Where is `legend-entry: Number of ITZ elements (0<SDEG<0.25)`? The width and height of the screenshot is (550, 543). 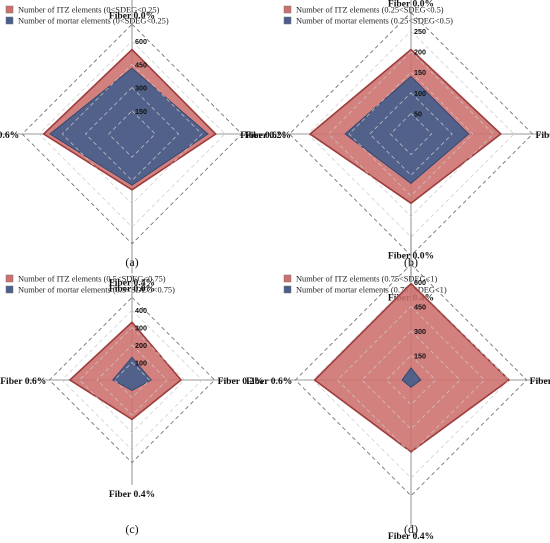
legend-entry: Number of ITZ elements (0<SDEG<0.25) is located at coordinates (89, 10).